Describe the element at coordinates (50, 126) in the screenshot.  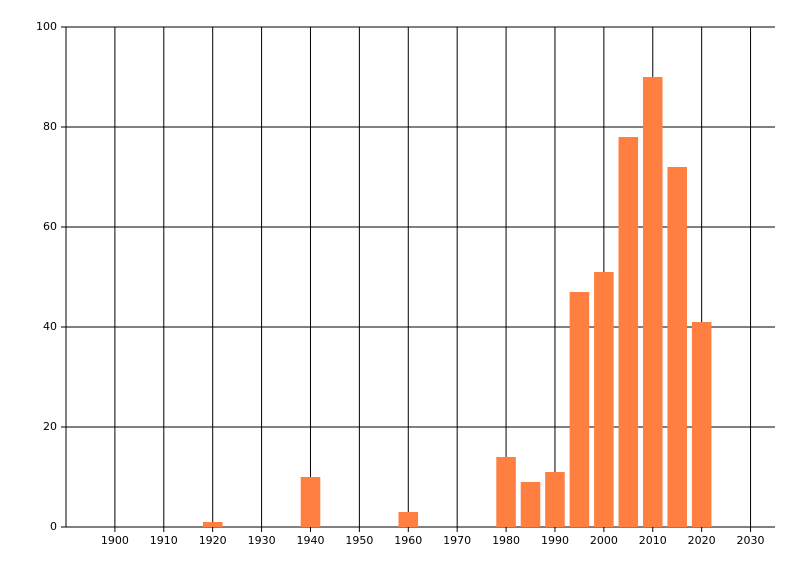
I see `y-tick-label: 80` at that location.